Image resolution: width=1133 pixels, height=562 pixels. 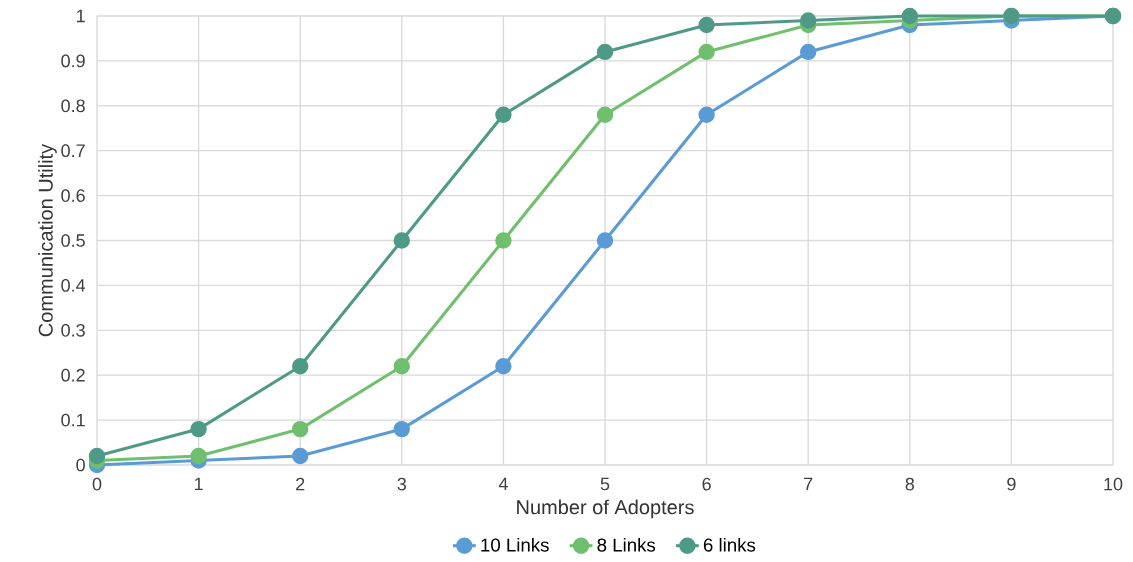 I want to click on y-tick-label: 0.8, so click(x=73, y=106).